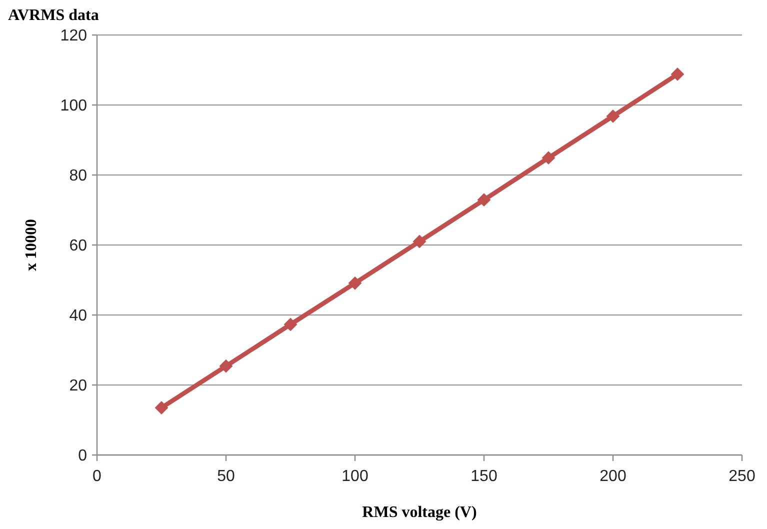  Describe the element at coordinates (78, 386) in the screenshot. I see `y-tick-label: 20` at that location.